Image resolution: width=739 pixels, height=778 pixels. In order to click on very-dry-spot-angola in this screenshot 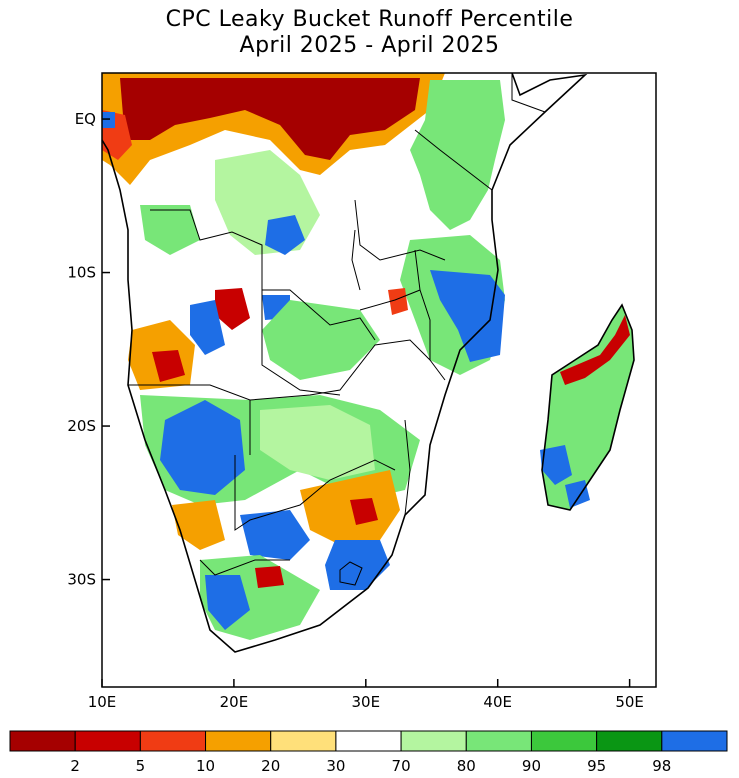, I will do `click(168, 366)`.